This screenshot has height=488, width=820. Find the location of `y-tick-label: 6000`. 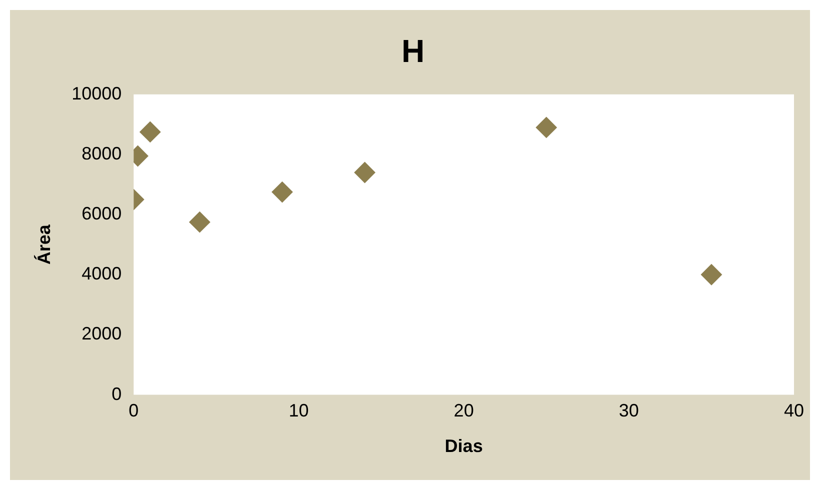

y-tick-label: 6000 is located at coordinates (102, 214).